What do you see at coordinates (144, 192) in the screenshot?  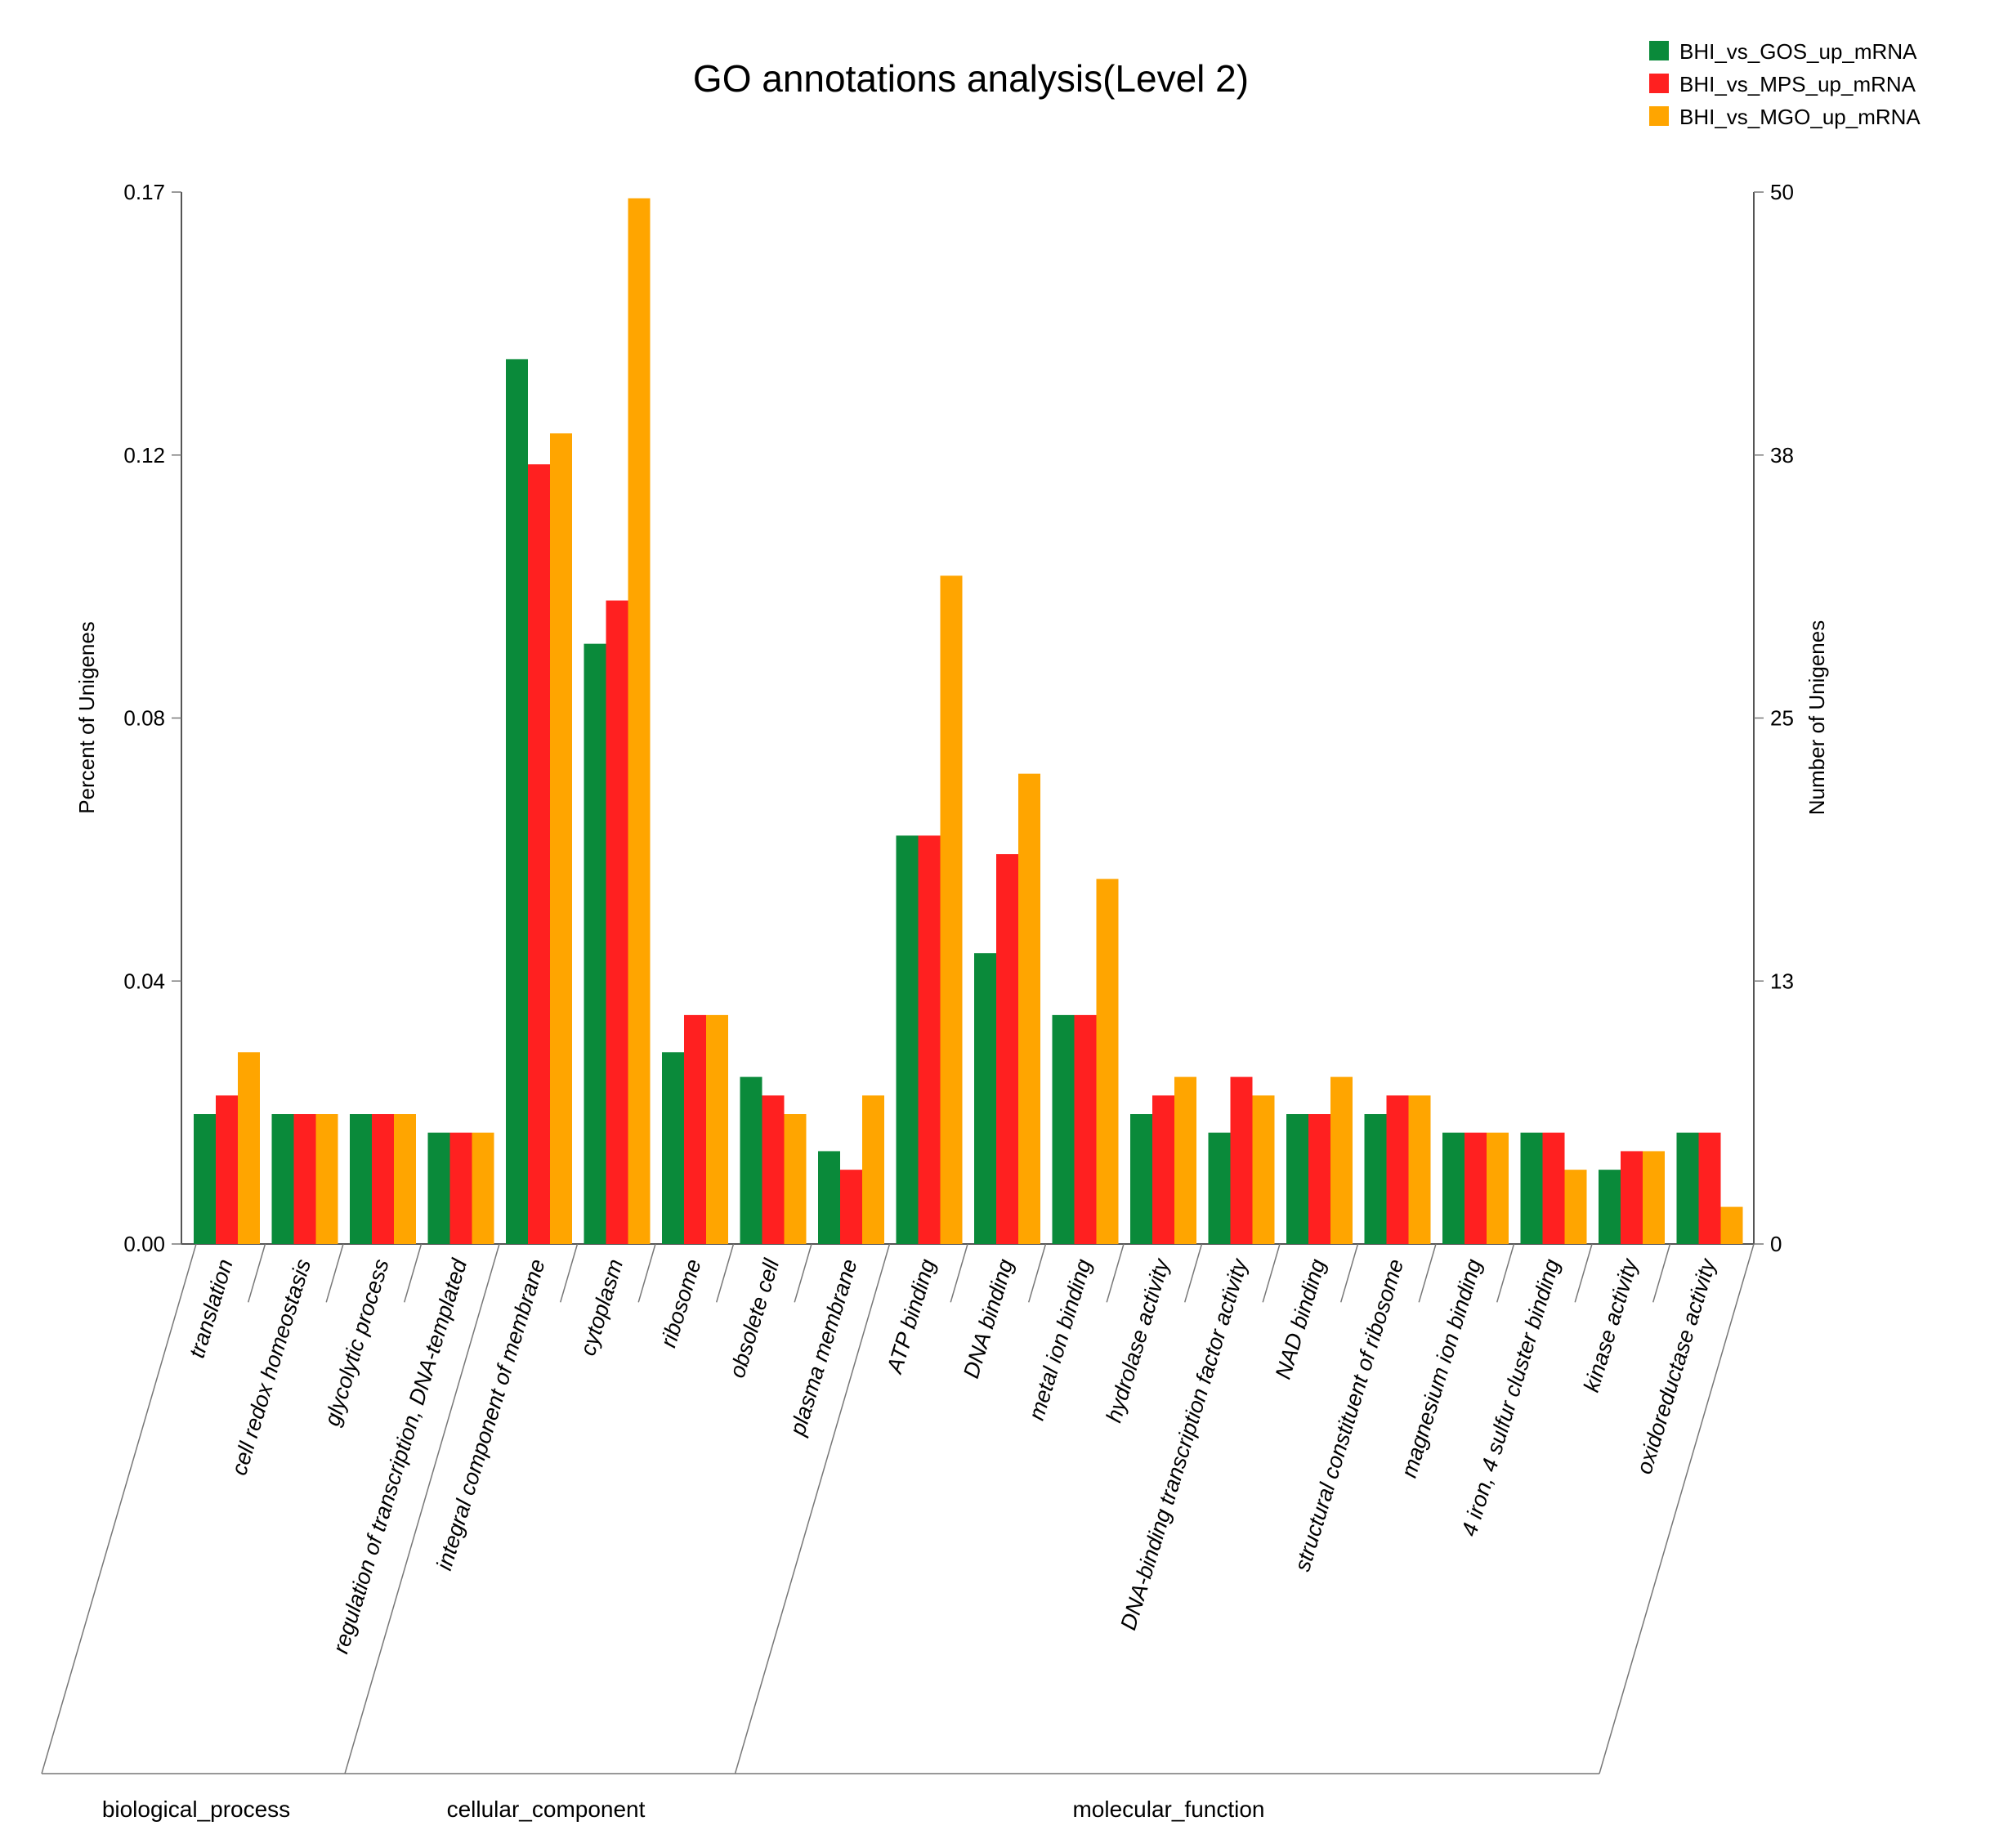 I see `left-tick-label: 0.17` at bounding box center [144, 192].